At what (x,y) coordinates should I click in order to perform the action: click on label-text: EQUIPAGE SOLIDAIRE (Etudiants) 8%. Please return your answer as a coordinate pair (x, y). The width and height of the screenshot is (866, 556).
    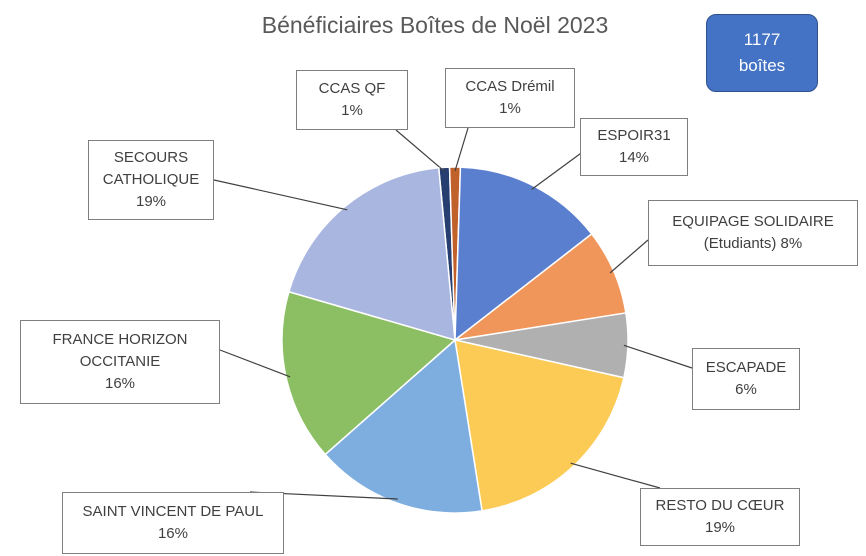
    Looking at the image, I should click on (753, 233).